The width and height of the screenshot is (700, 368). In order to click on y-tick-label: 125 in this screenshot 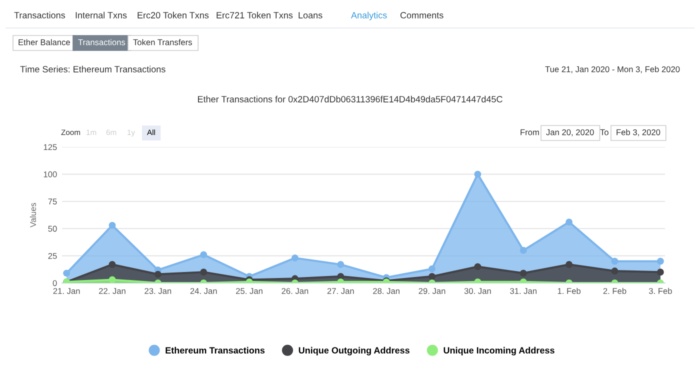, I will do `click(50, 147)`.